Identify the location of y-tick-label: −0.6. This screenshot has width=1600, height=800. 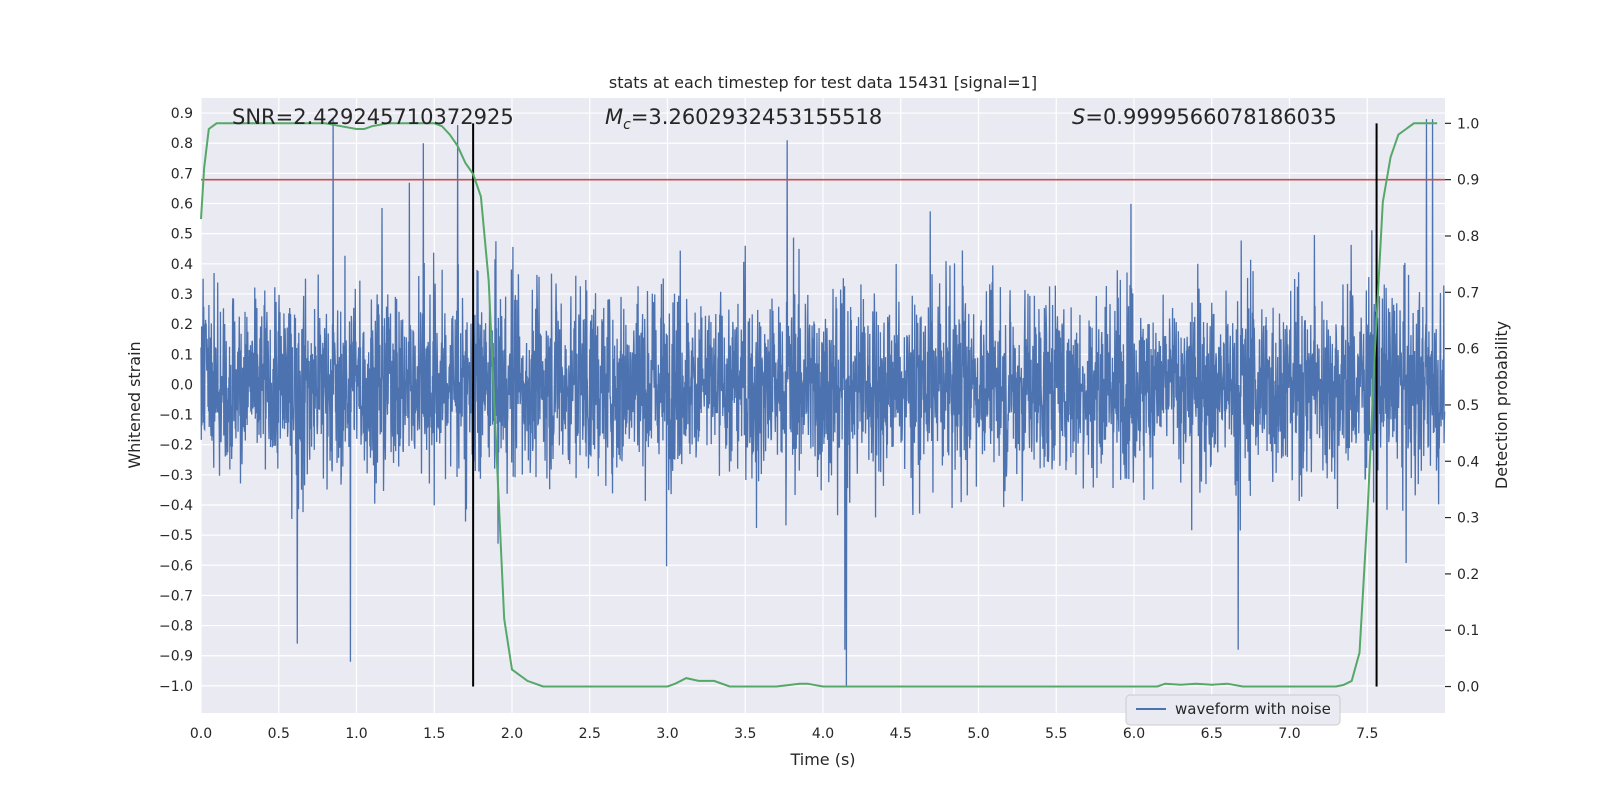
(176, 566).